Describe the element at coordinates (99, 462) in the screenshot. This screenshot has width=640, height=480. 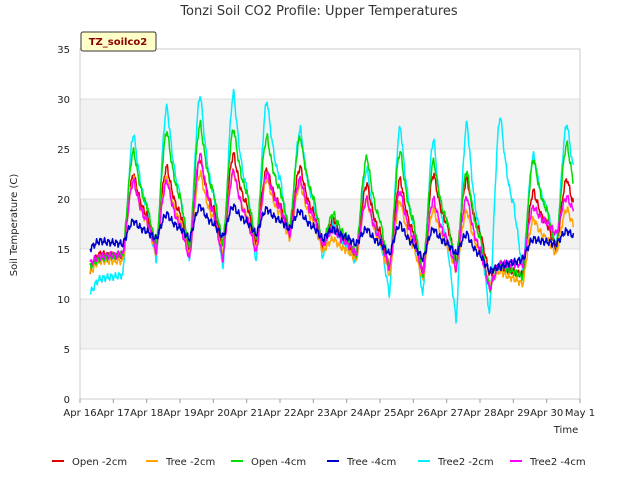
I see `legend-label: Open -2cm` at that location.